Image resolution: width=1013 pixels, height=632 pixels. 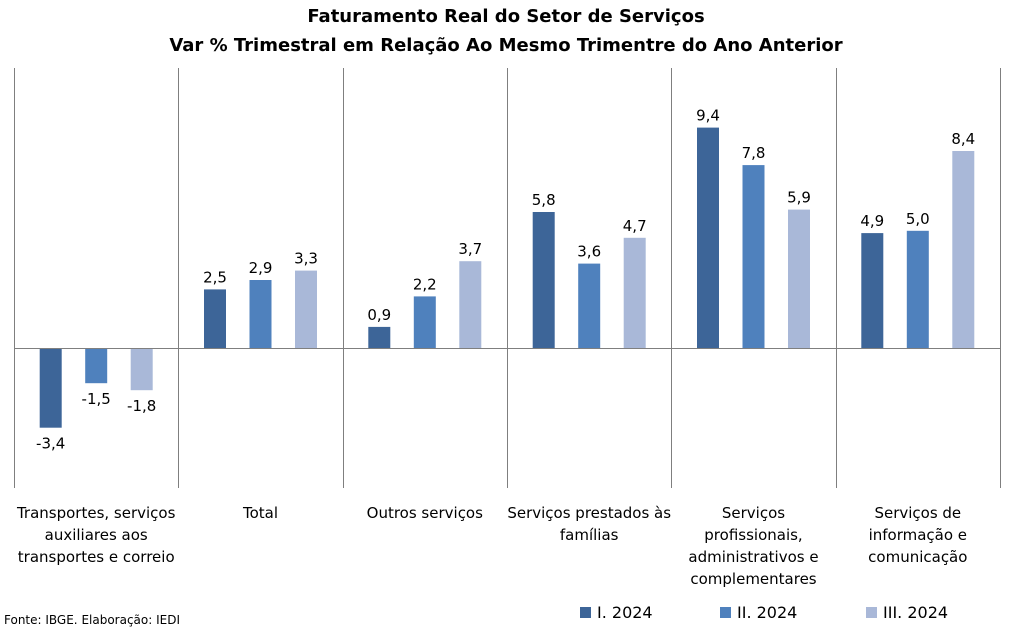 I want to click on data-label: 2,5, so click(x=215, y=277).